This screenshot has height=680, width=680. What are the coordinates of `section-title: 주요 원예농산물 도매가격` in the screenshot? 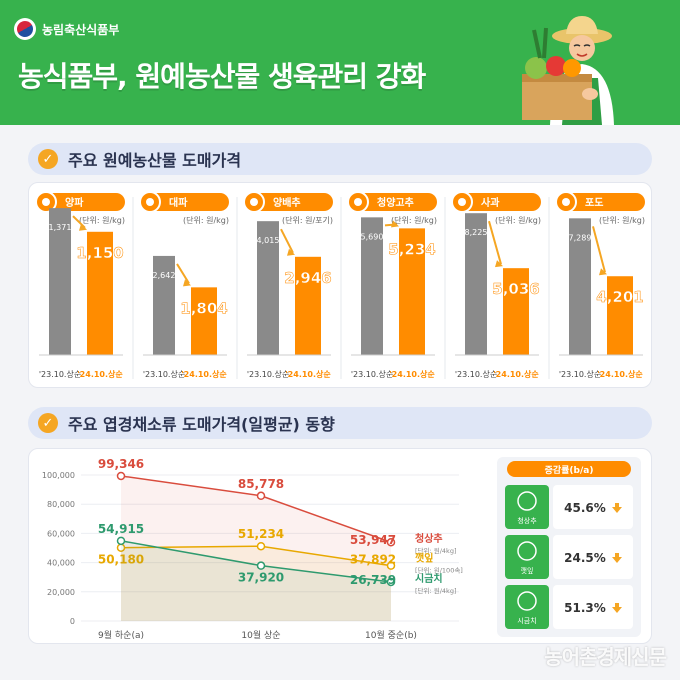 It's located at (155, 160).